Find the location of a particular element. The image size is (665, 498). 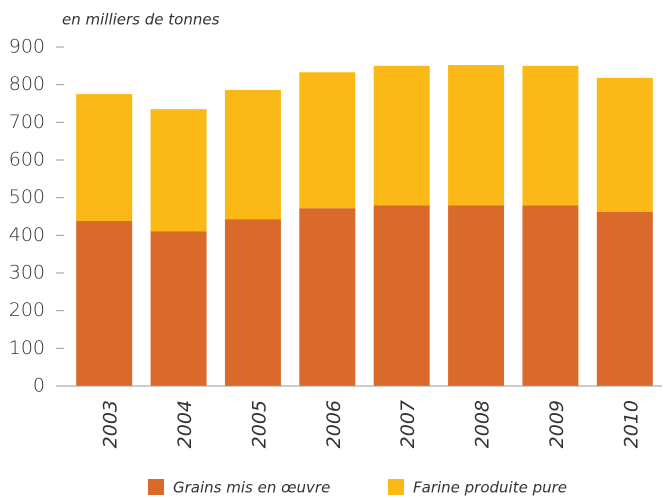

y-tick-label: 700 is located at coordinates (27, 122).